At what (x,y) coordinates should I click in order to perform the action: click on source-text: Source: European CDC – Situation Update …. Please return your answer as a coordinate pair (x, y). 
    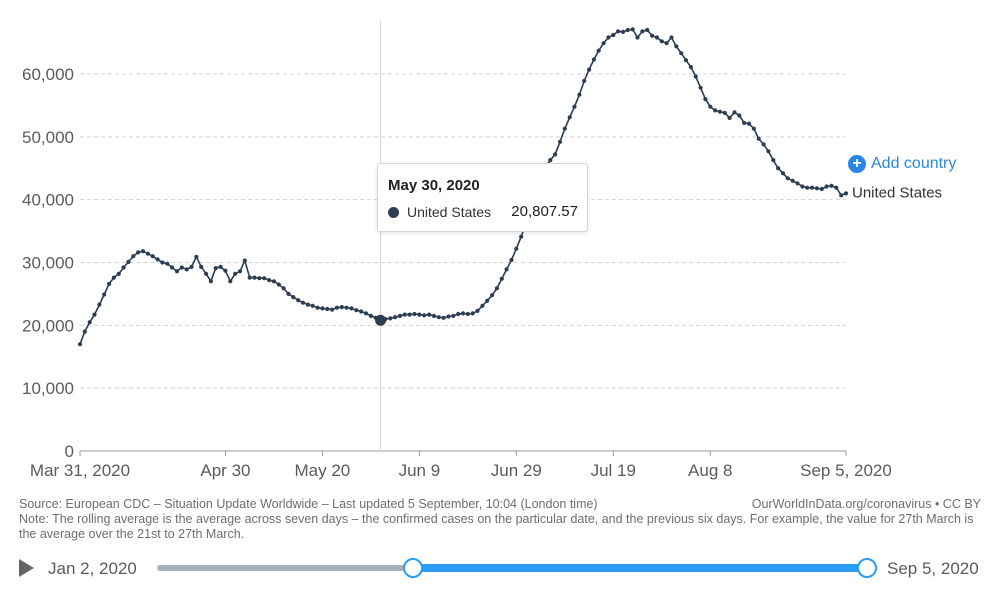
    Looking at the image, I should click on (308, 504).